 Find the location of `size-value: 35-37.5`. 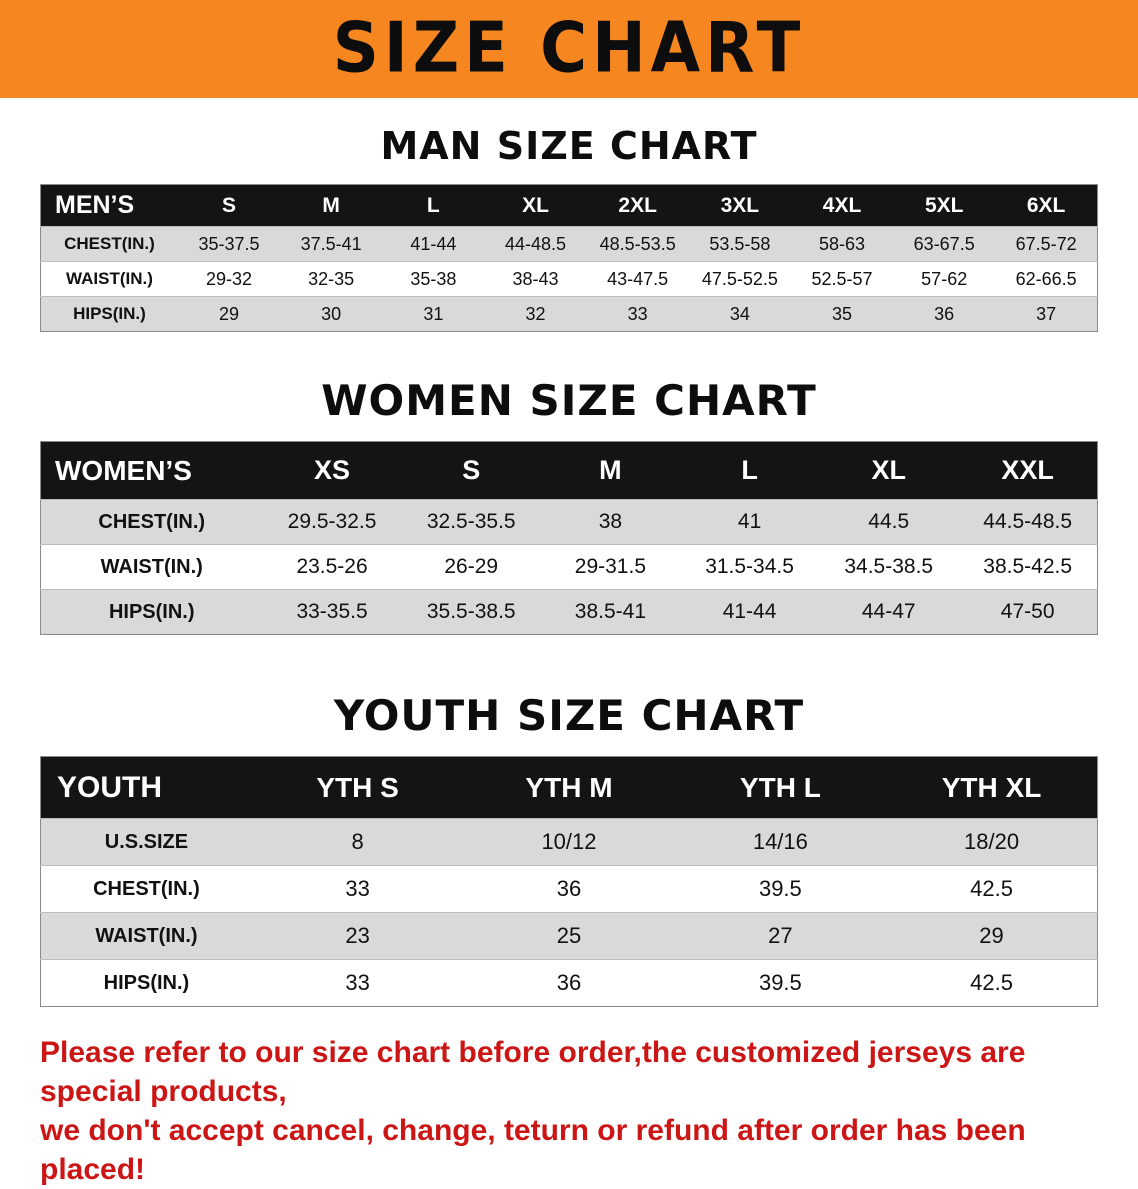

size-value: 35-37.5 is located at coordinates (229, 243).